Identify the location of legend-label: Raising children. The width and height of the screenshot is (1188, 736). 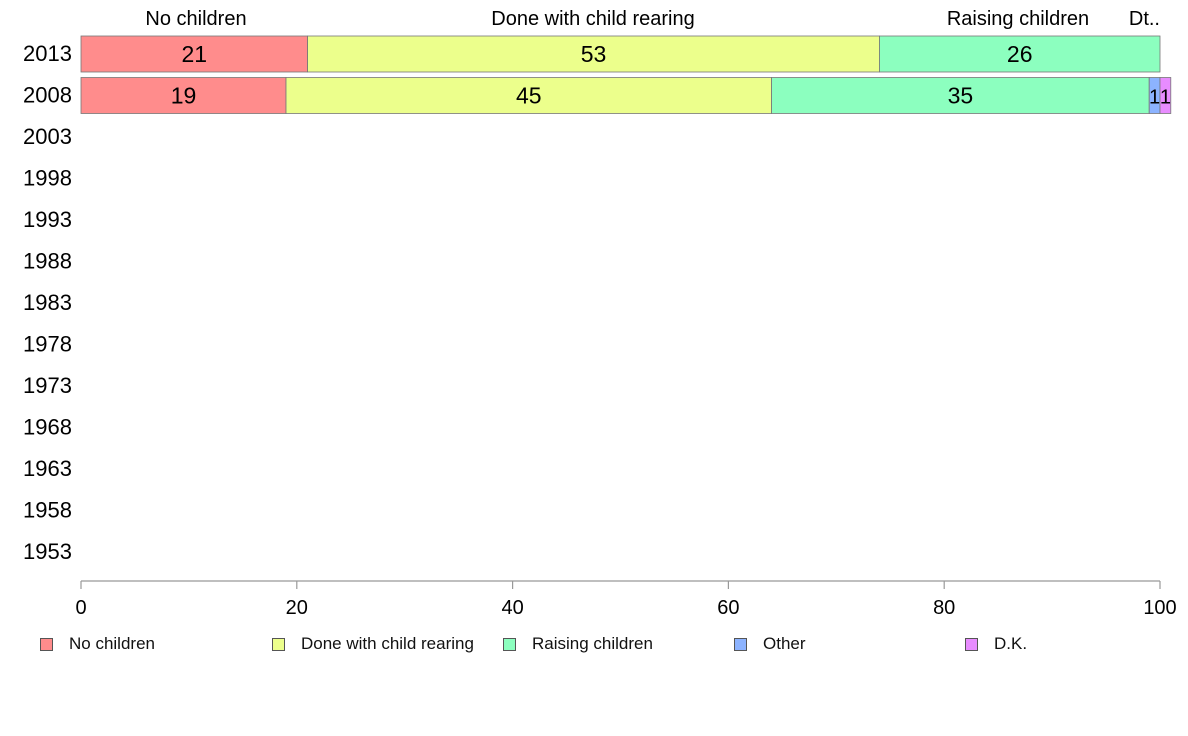
(592, 643).